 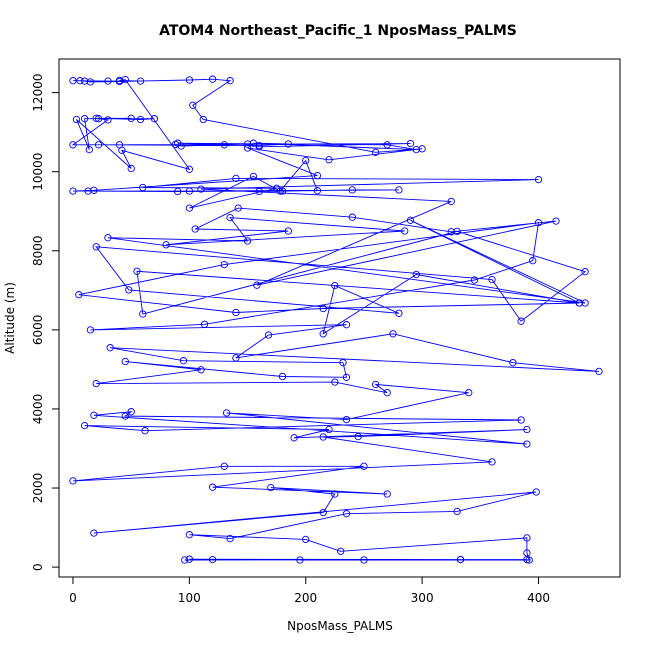 What do you see at coordinates (38, 567) in the screenshot?
I see `y-tick-label: 0` at bounding box center [38, 567].